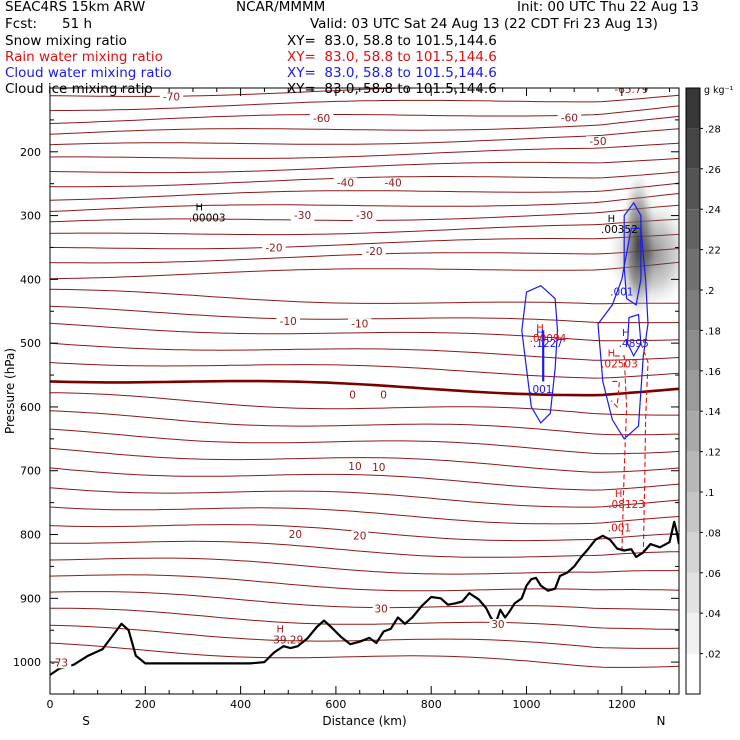 The image size is (740, 740). What do you see at coordinates (240, 704) in the screenshot?
I see `x-tick-label: 400` at bounding box center [240, 704].